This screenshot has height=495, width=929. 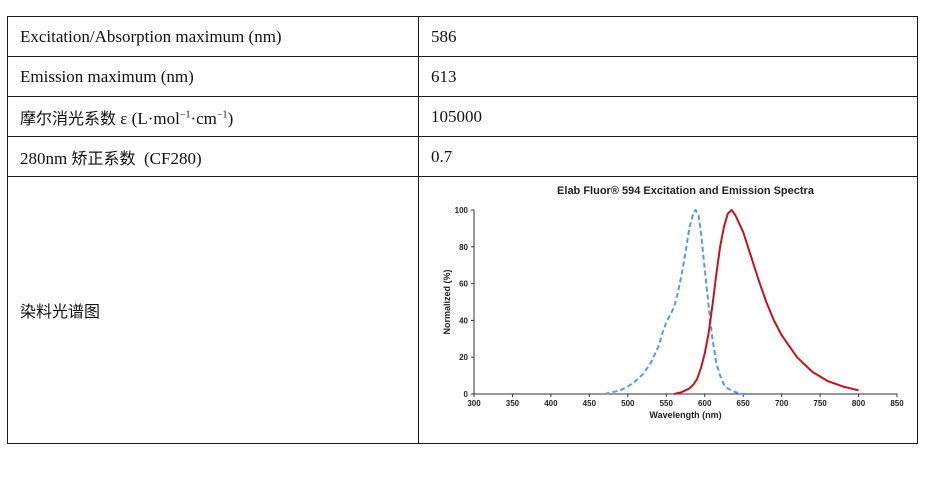 What do you see at coordinates (859, 403) in the screenshot?
I see `x-tick-label: 800` at bounding box center [859, 403].